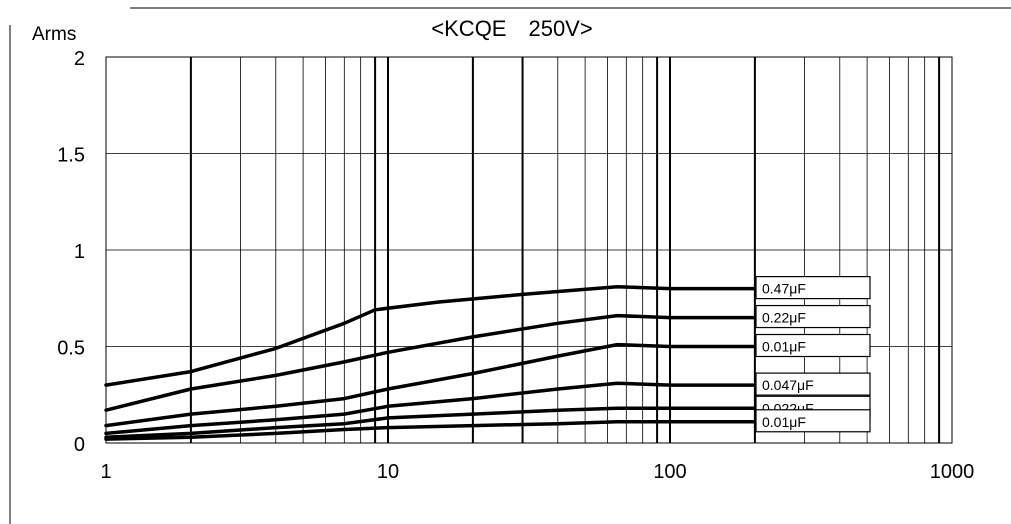 The image size is (1011, 524). What do you see at coordinates (784, 289) in the screenshot?
I see `series-label: 0.47μF` at bounding box center [784, 289].